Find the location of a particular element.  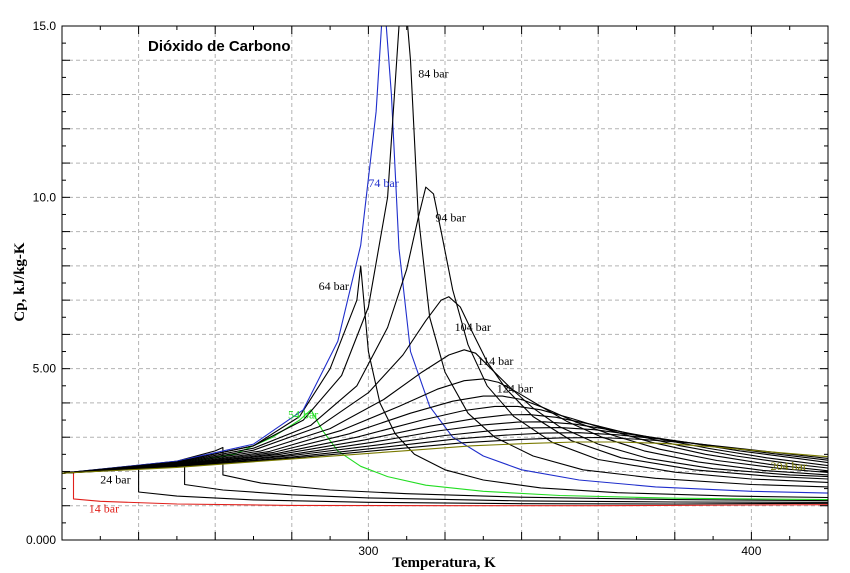

series-label: 14 bar is located at coordinates (104, 509).